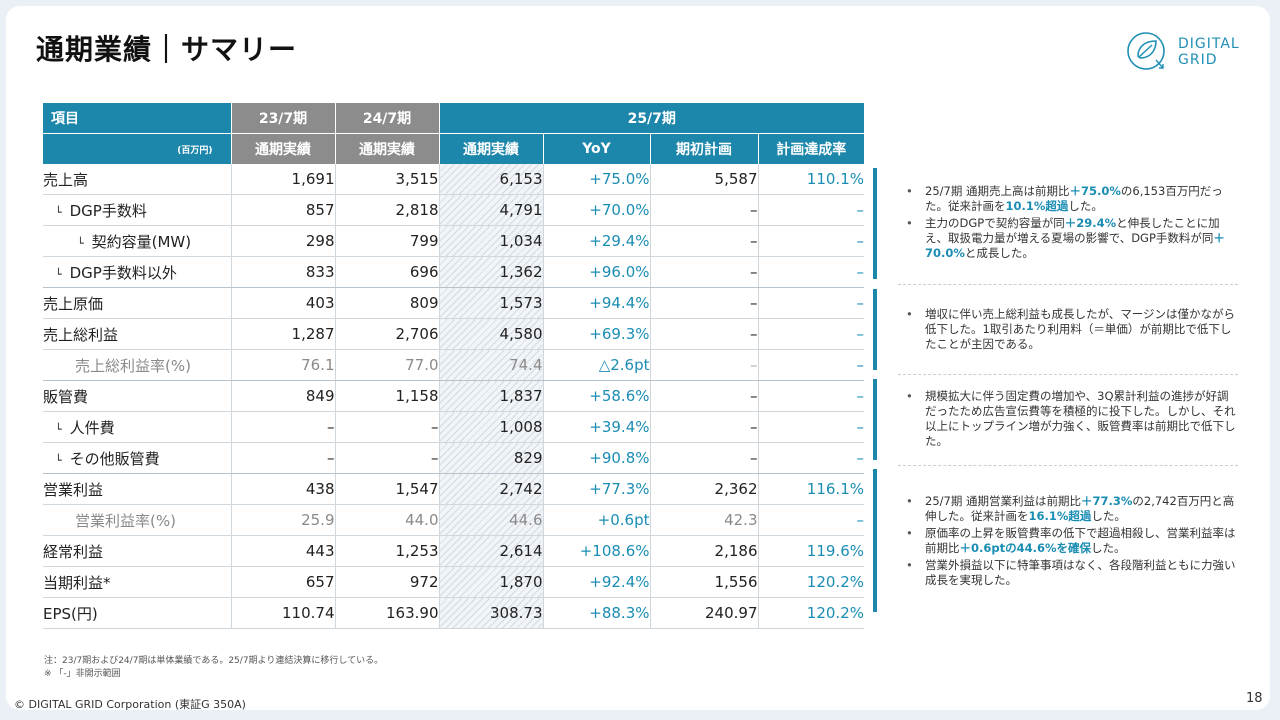 This screenshot has width=1280, height=720. Describe the element at coordinates (1106, 501) in the screenshot. I see `highlight: ＋77.3%` at that location.